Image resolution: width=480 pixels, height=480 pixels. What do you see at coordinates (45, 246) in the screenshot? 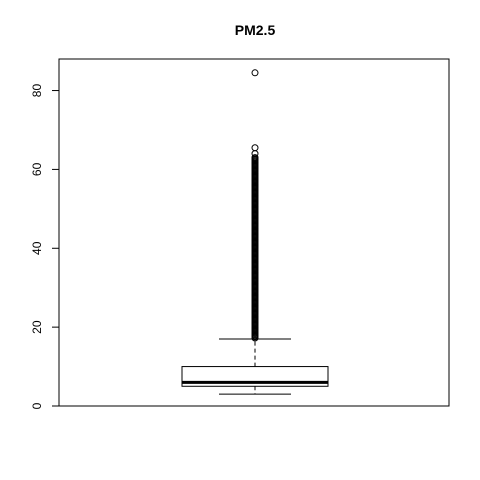
I see `y-axis: 0 20 40 60 80` at bounding box center [45, 246].